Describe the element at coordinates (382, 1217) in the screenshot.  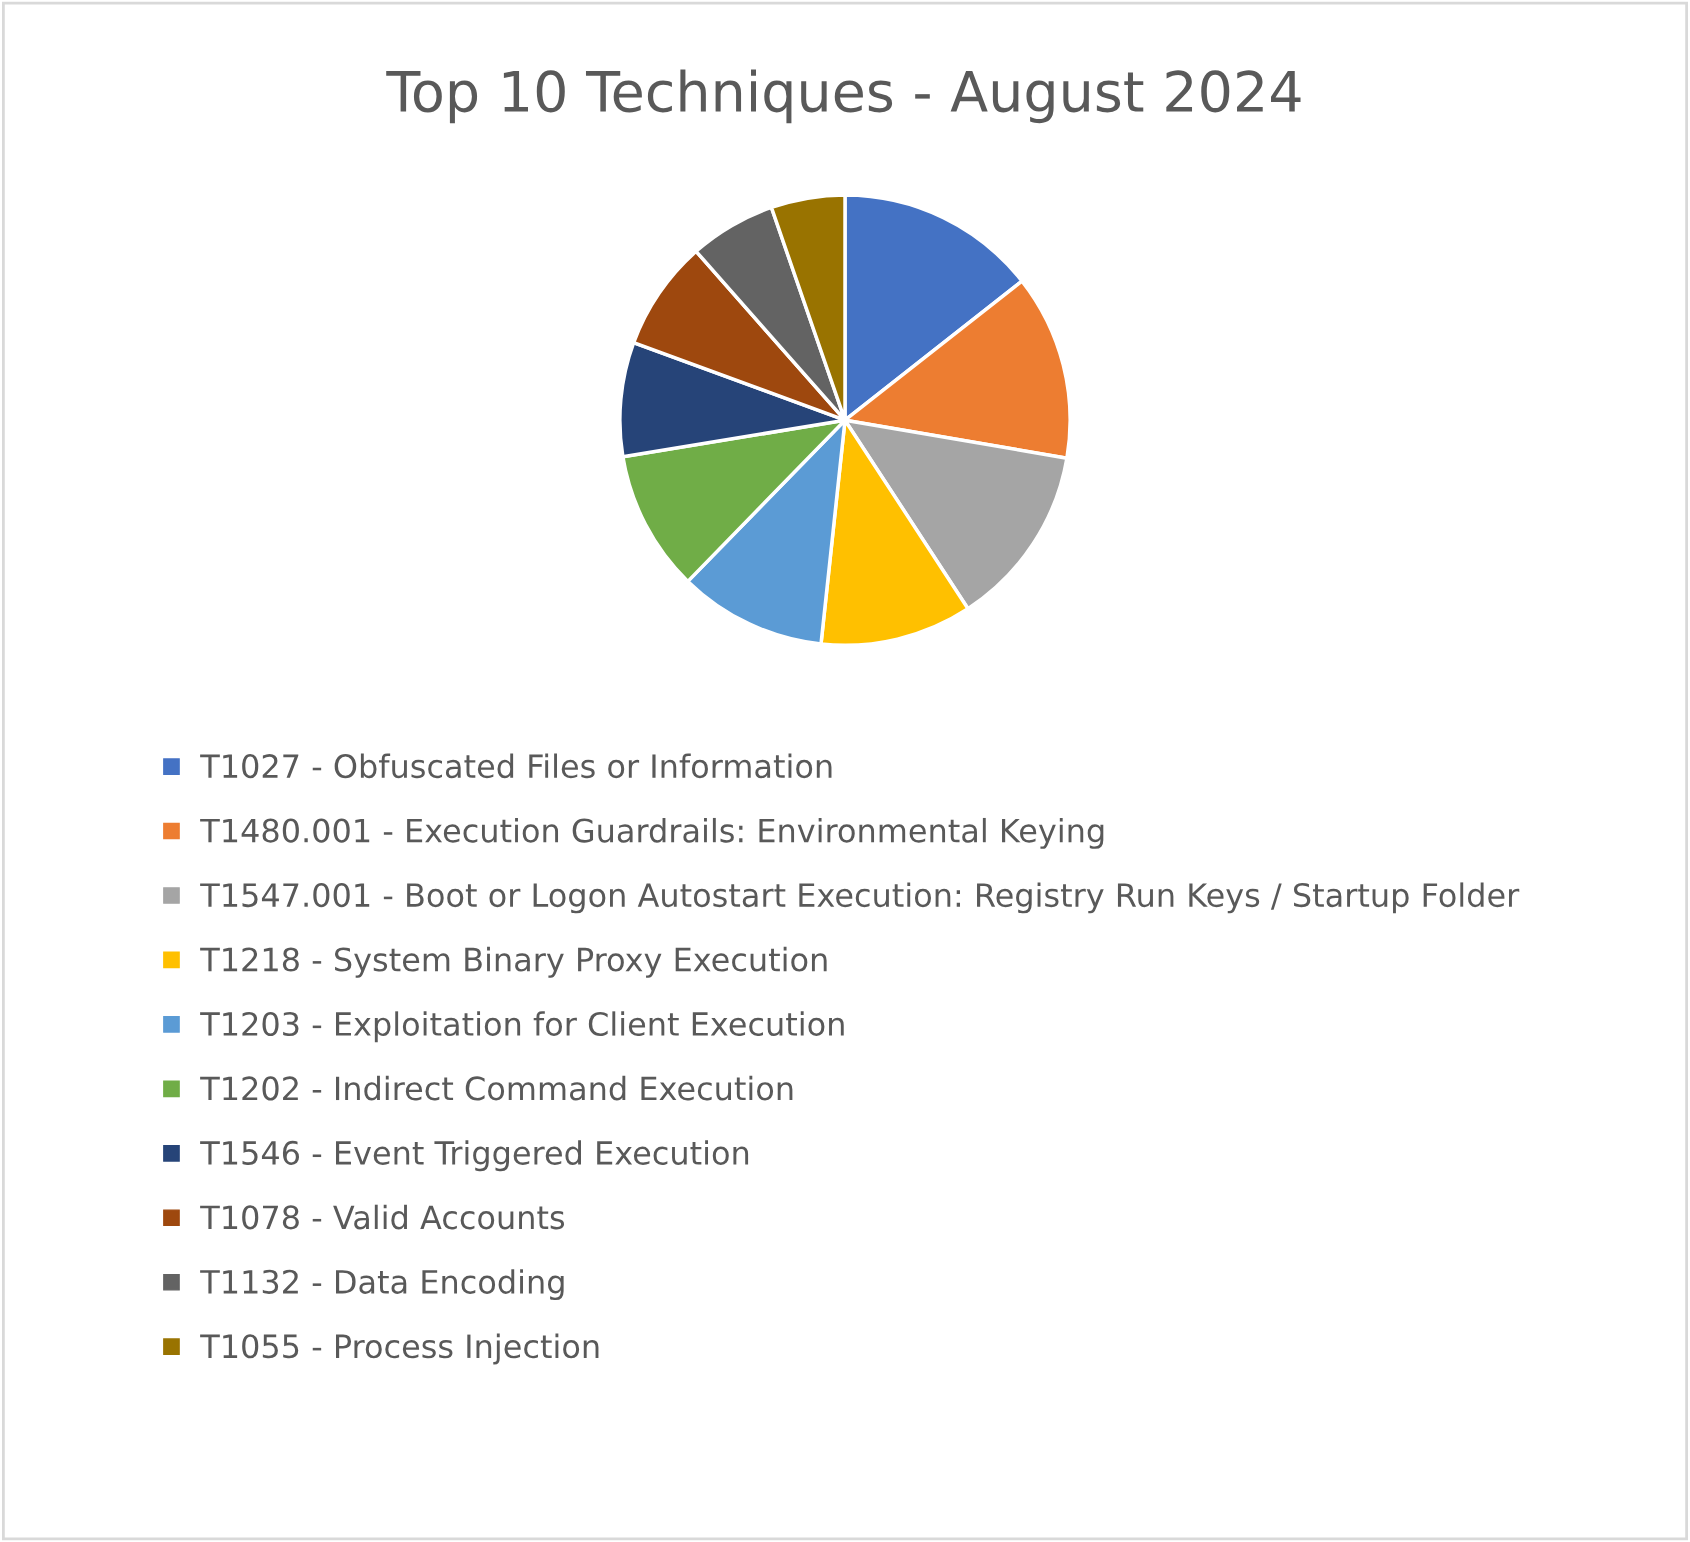
I see `legend-label: T1078 - Valid Accounts` at that location.